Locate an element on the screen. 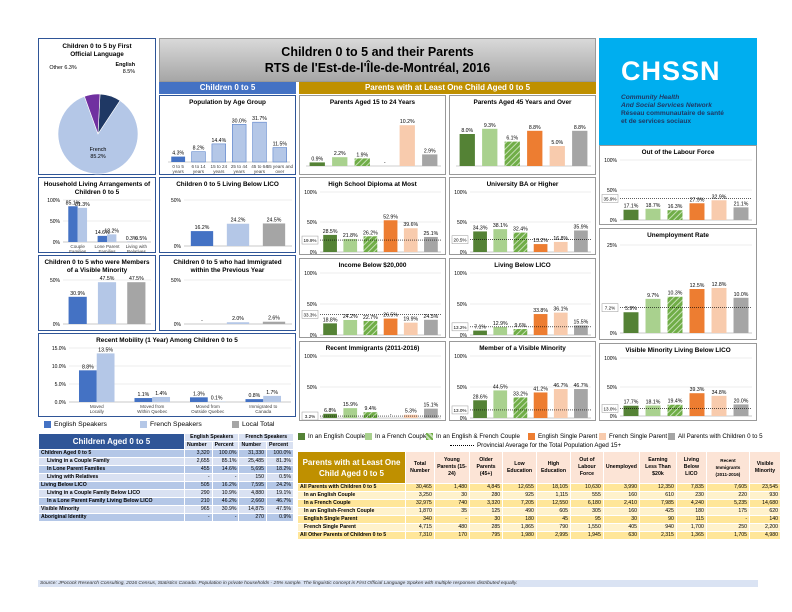  hh-data-label: 18.2% is located at coordinates (111, 231).